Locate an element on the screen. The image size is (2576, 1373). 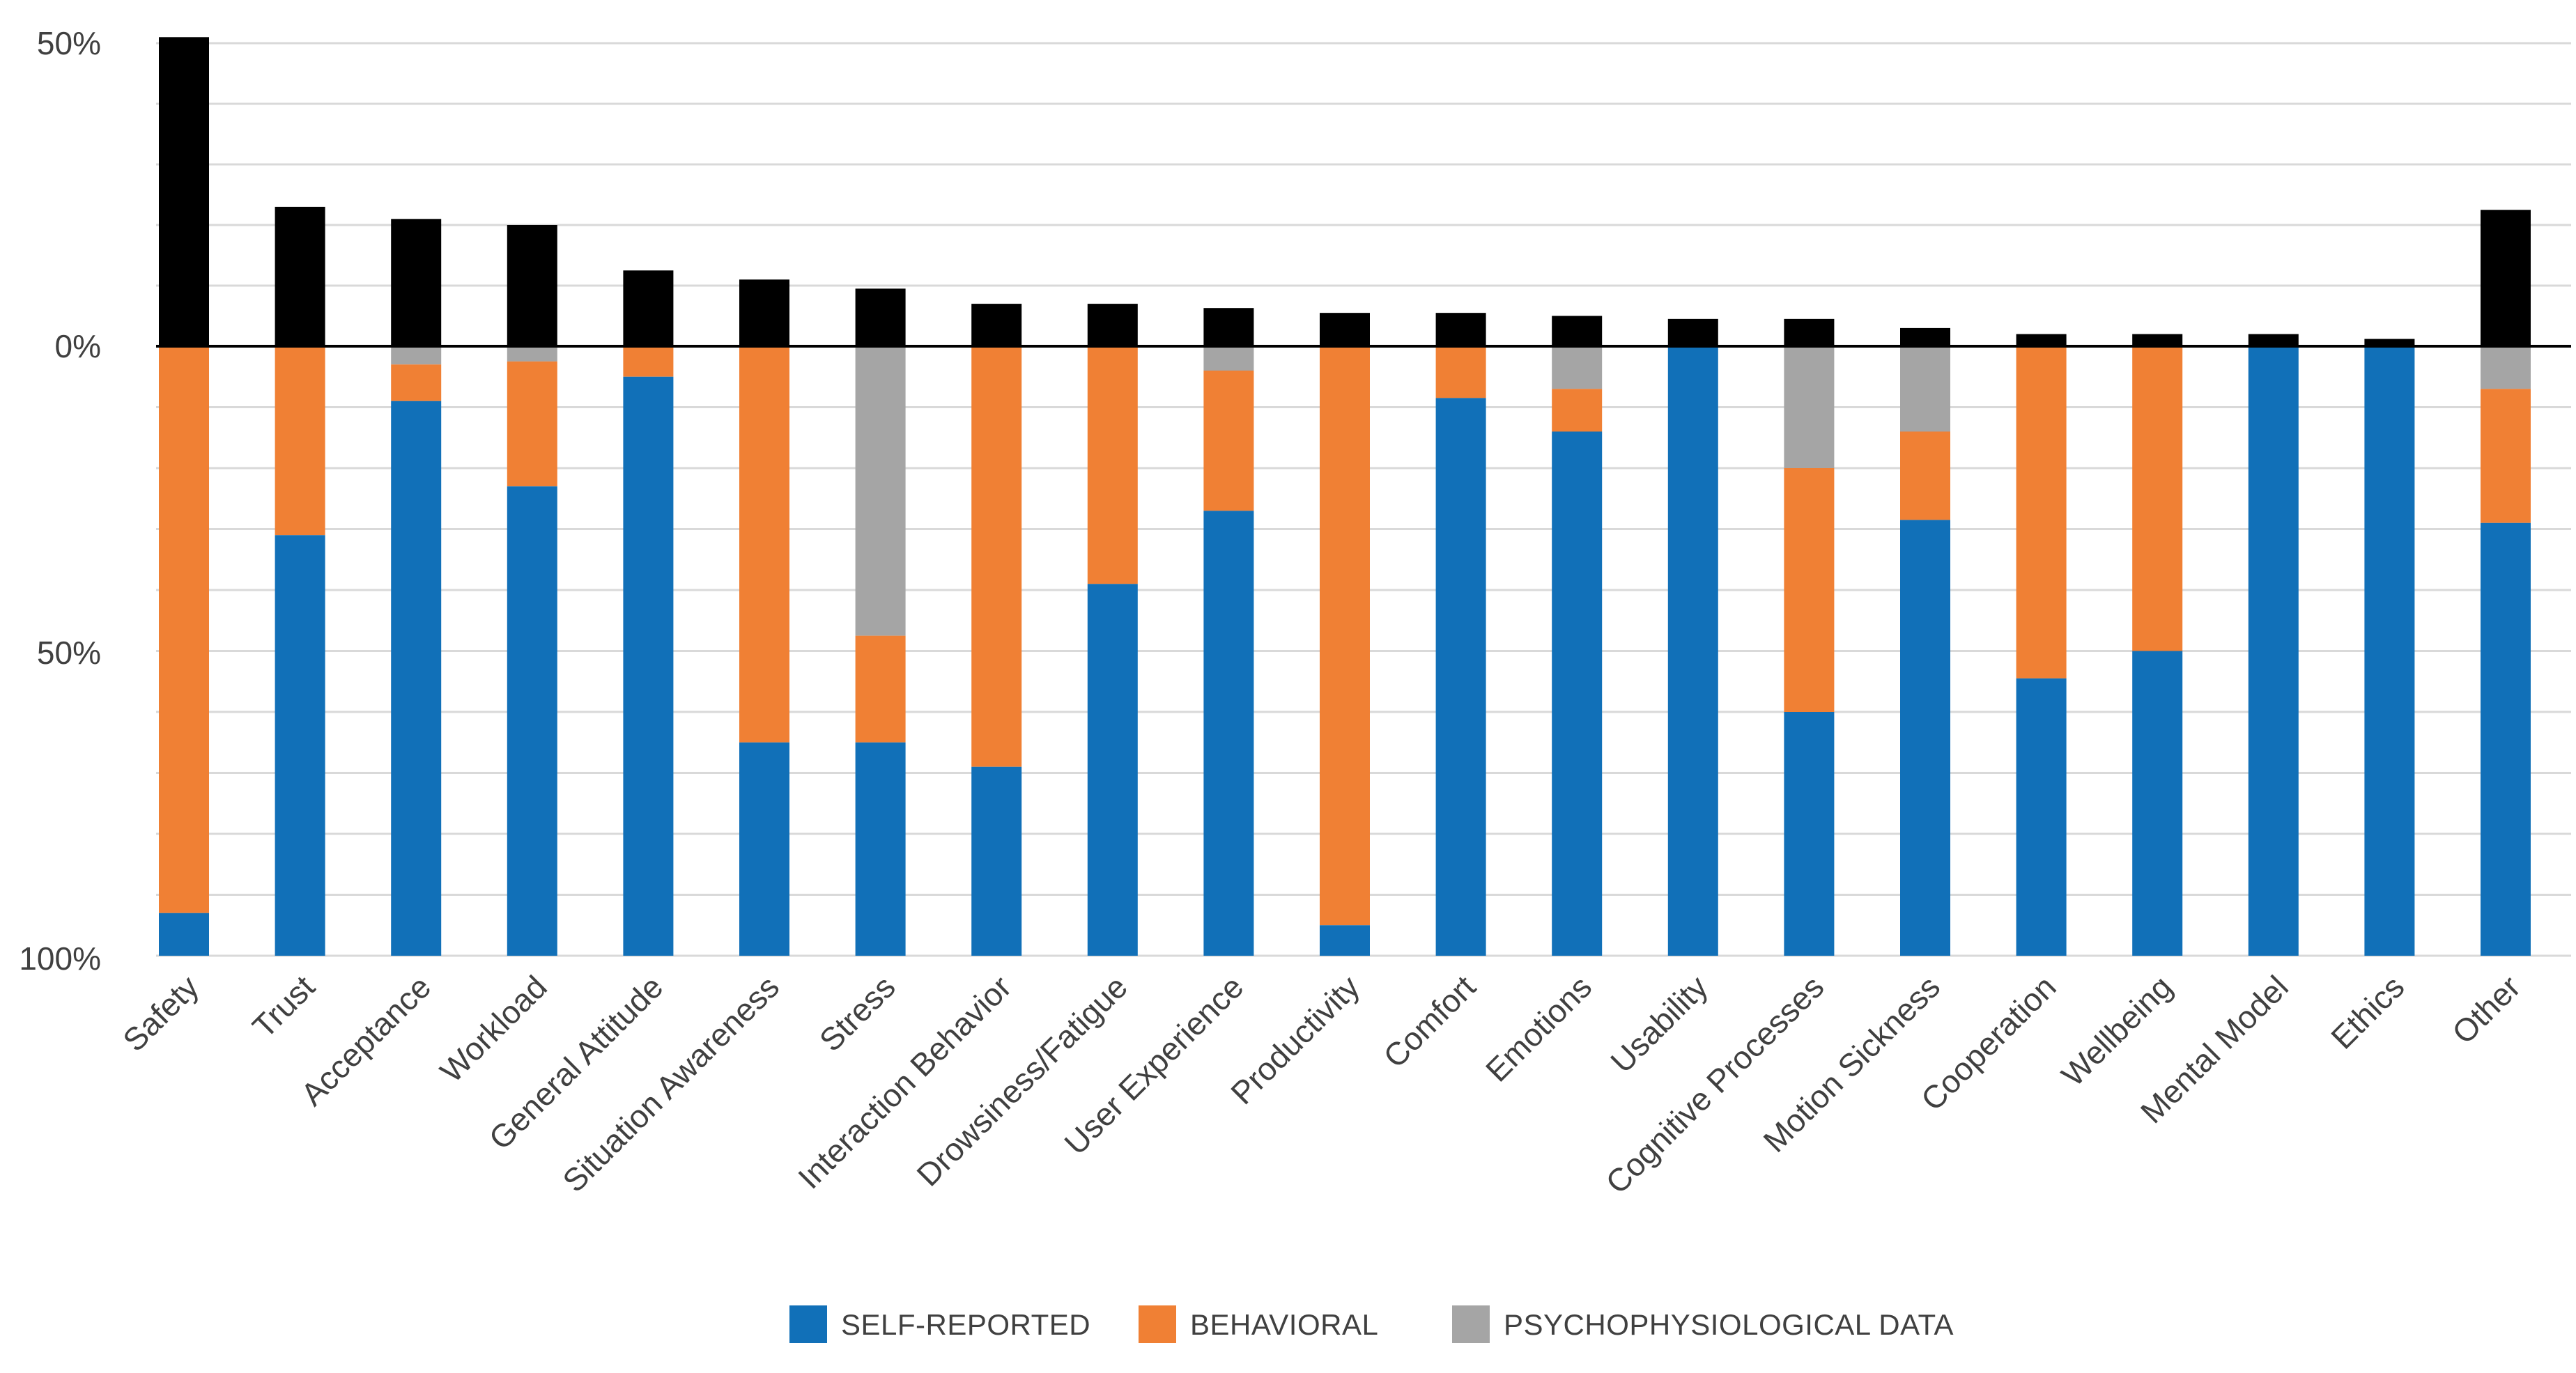
bar-upper-usability is located at coordinates (1692, 332).